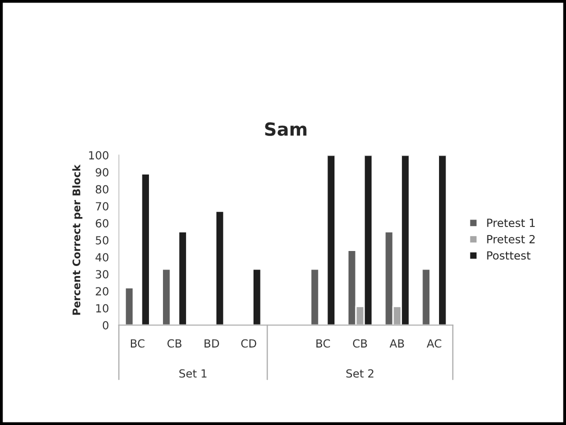 Image resolution: width=566 pixels, height=425 pixels. I want to click on y-tick-label: 10, so click(102, 308).